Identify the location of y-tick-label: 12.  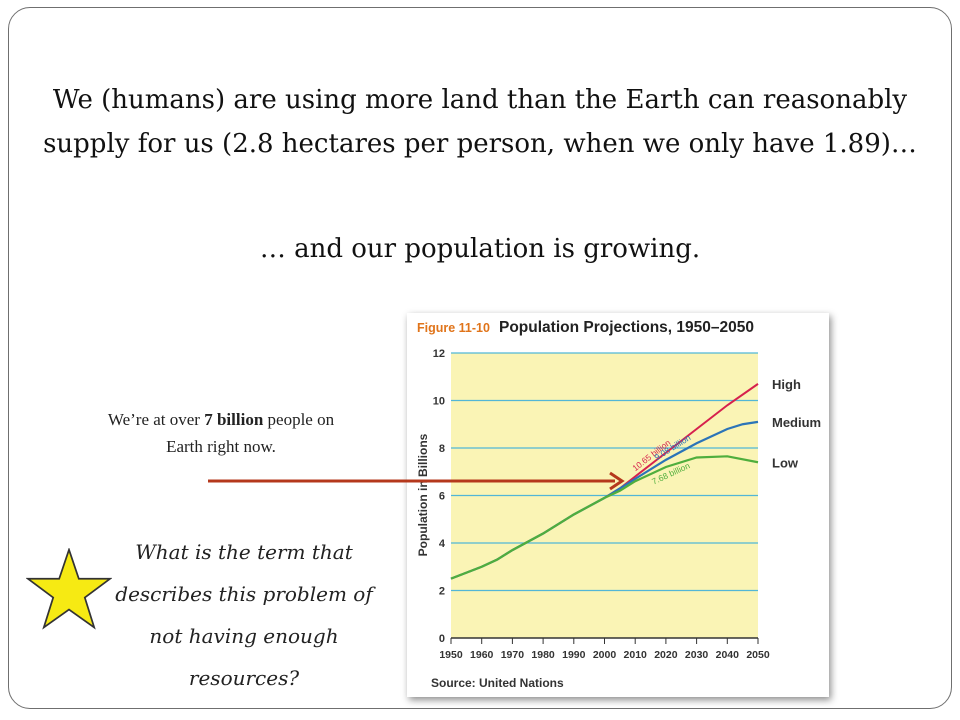
(439, 354).